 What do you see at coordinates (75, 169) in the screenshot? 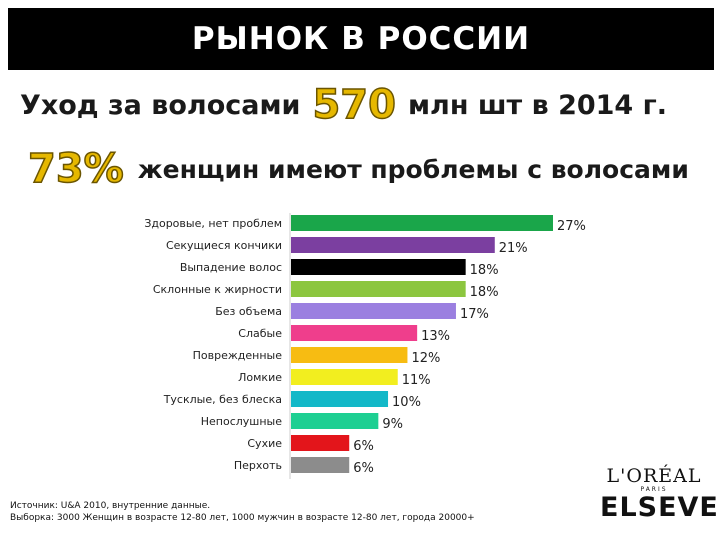
I see `headline-problems-number: 73%` at bounding box center [75, 169].